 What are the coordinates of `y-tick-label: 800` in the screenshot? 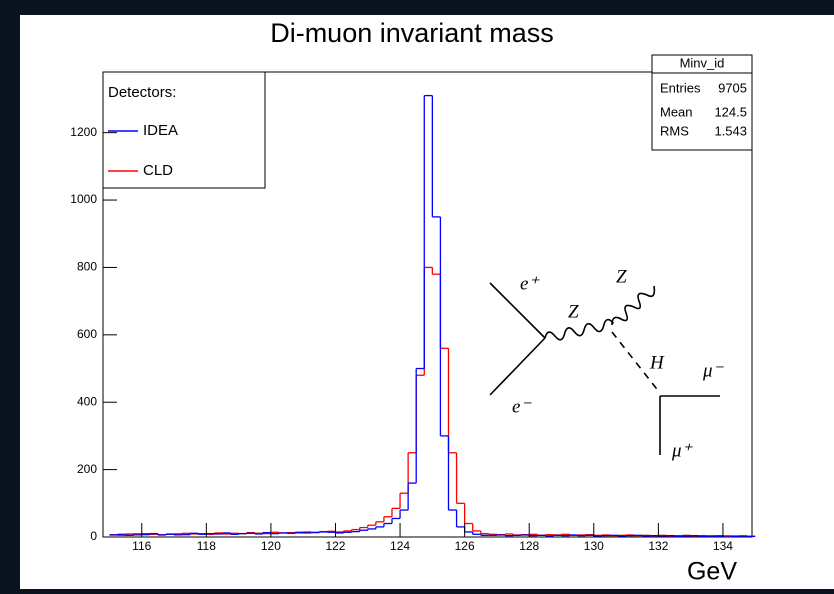 It's located at (87, 267).